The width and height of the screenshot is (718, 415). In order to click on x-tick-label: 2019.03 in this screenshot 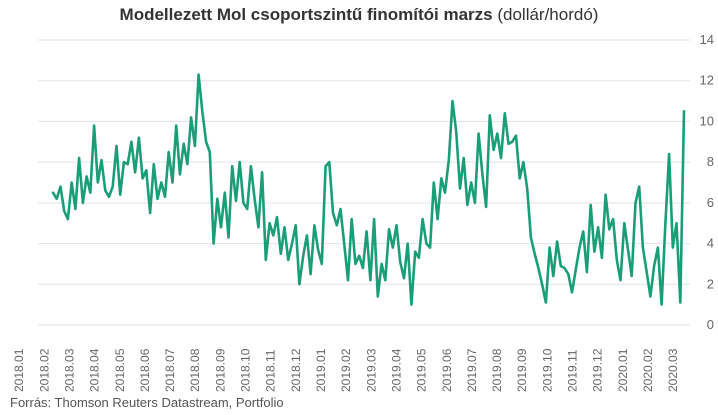, I will do `click(371, 370)`.